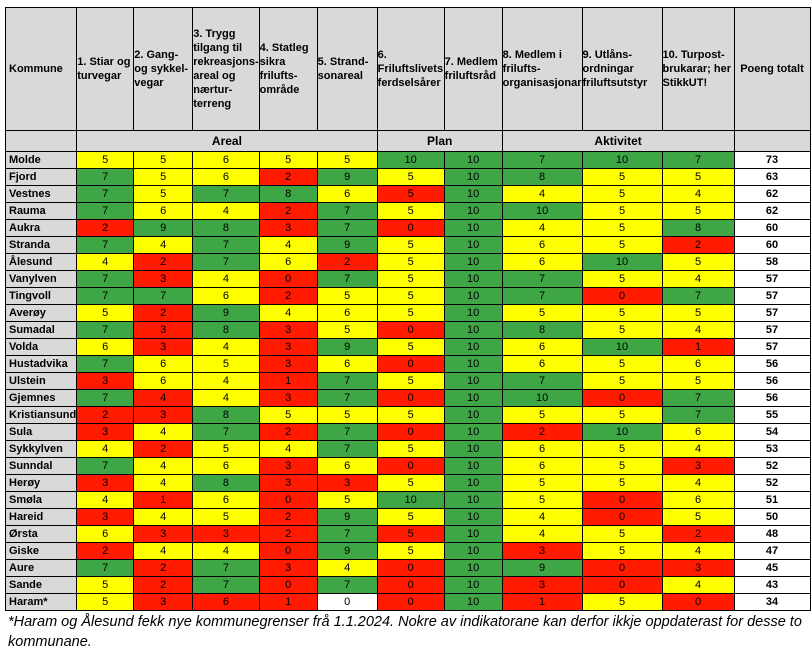 This screenshot has height=658, width=812. Describe the element at coordinates (439, 141) in the screenshot. I see `group-plan: Plan` at that location.